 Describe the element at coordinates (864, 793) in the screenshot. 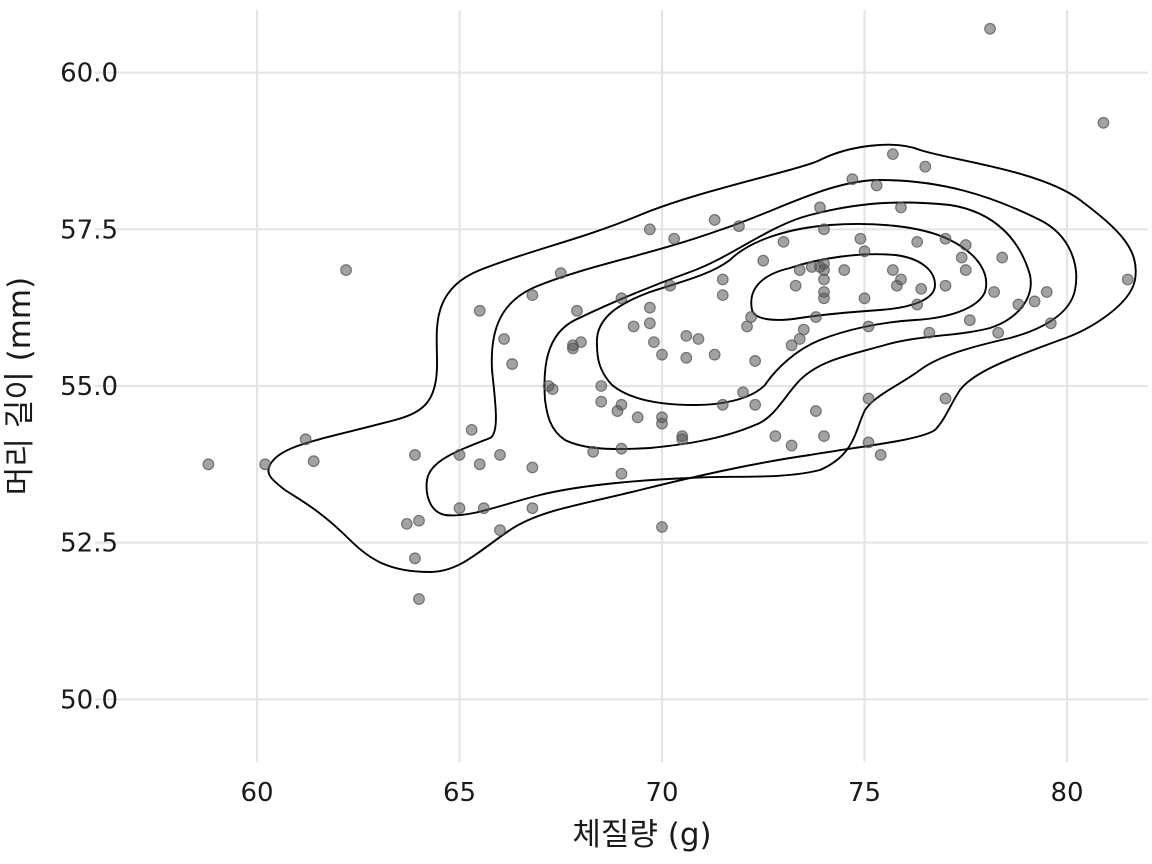

I see `x-tick-label: 75` at that location.